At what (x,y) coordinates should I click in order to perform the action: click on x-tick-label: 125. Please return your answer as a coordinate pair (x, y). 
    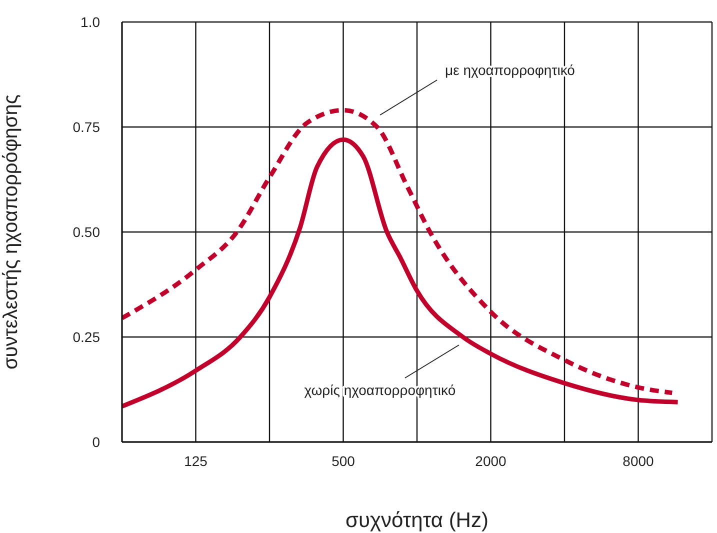
    Looking at the image, I should click on (196, 460).